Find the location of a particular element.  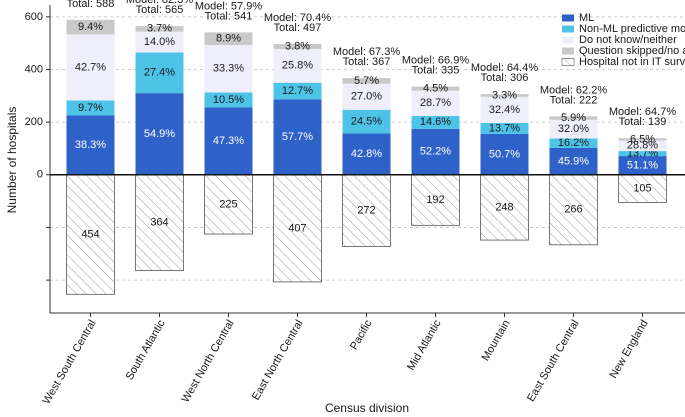

value-label: 4.5% is located at coordinates (435, 88).